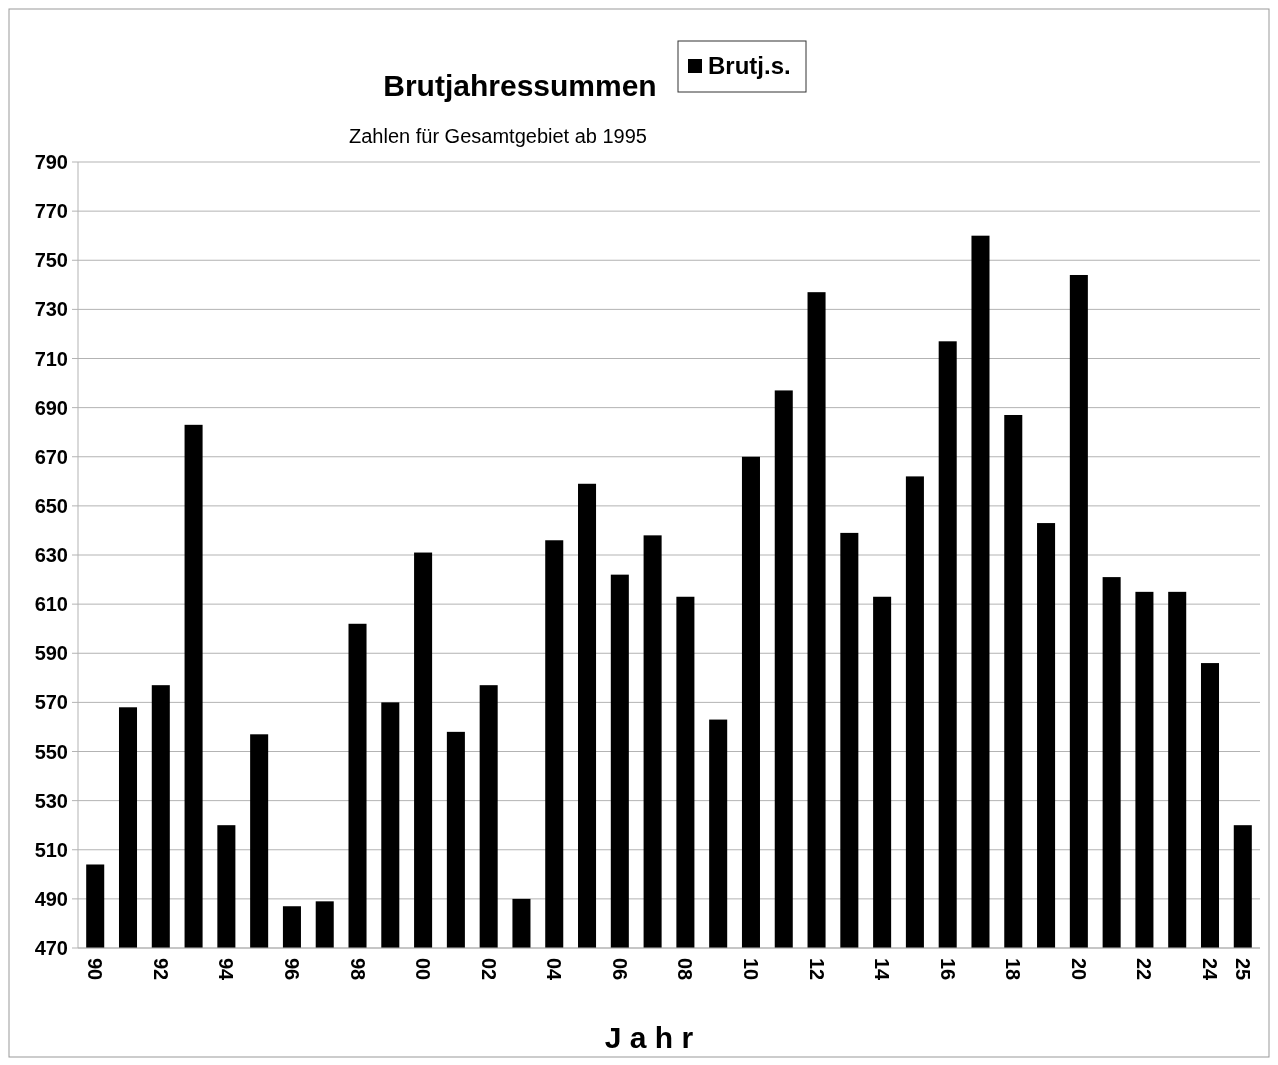 The image size is (1278, 1065). What do you see at coordinates (498, 136) in the screenshot?
I see `chart-subtitle: Zahlen für Gesamtgebiet ab 1995` at bounding box center [498, 136].